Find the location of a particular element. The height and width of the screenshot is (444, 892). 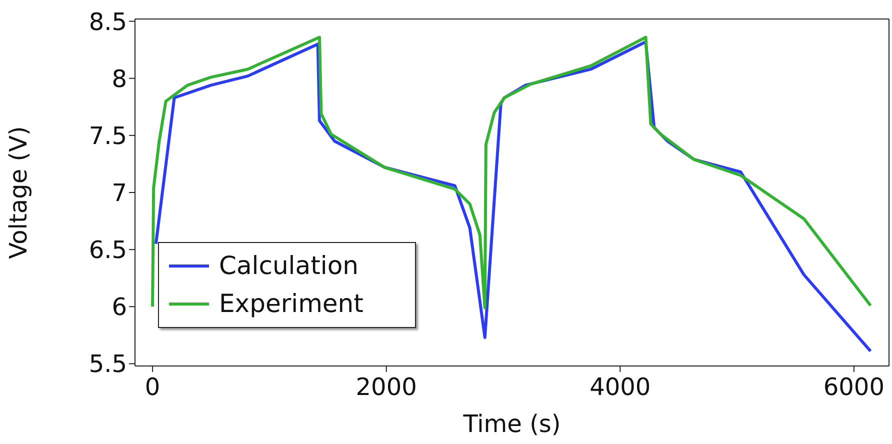

legend-label: Experiment is located at coordinates (291, 304).